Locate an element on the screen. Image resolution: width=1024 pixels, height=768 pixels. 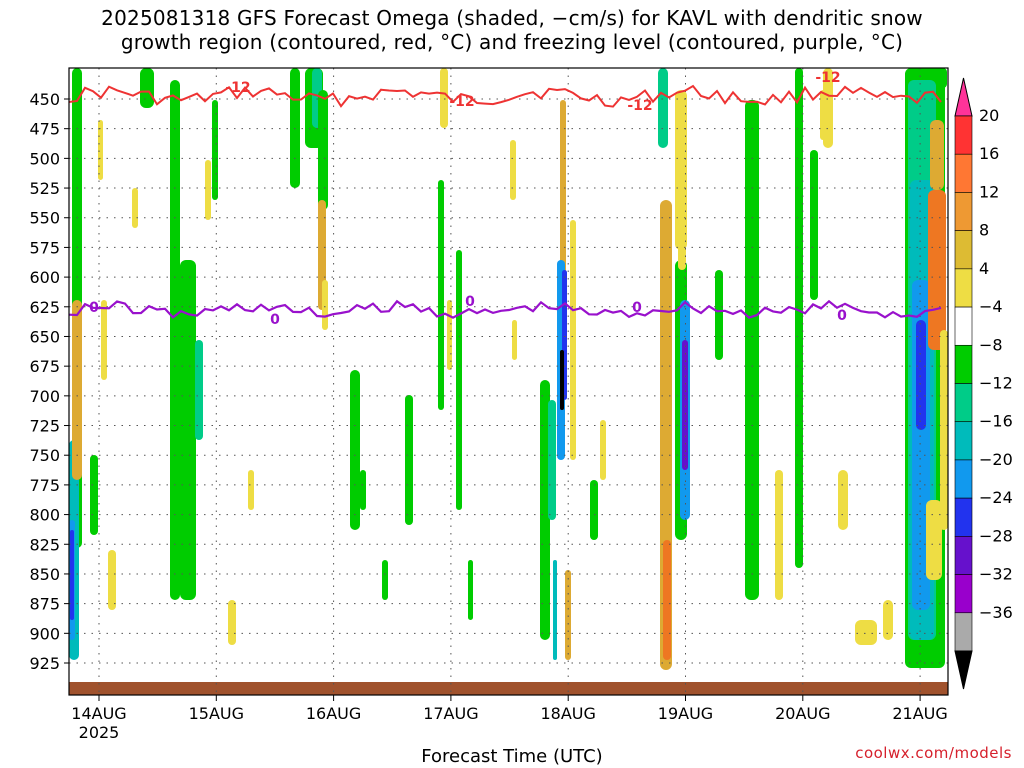
x-tick-label: 21AUG is located at coordinates (919, 713).